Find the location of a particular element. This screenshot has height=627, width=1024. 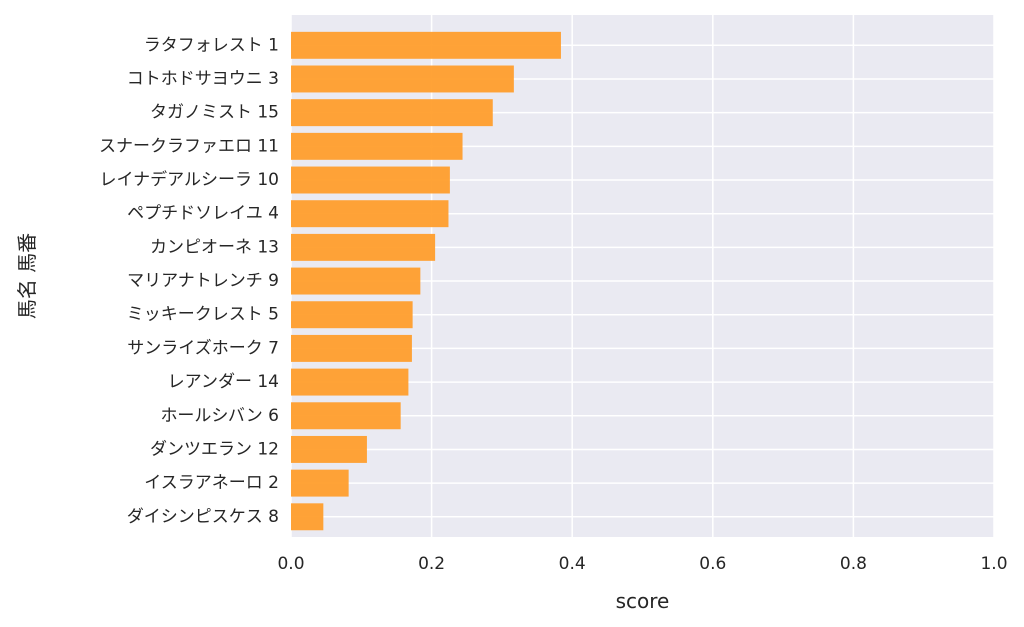

category-label: ペプチドソレイユ 4 is located at coordinates (203, 214).